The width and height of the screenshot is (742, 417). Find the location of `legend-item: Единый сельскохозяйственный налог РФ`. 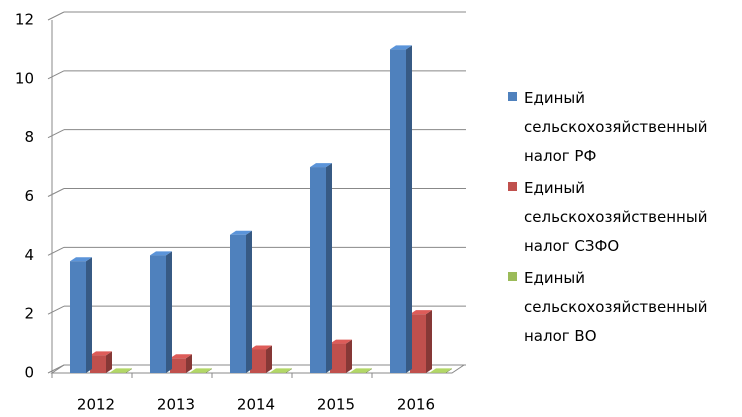

legend-item: Единый сельскохозяйственный налог РФ is located at coordinates (620, 127).